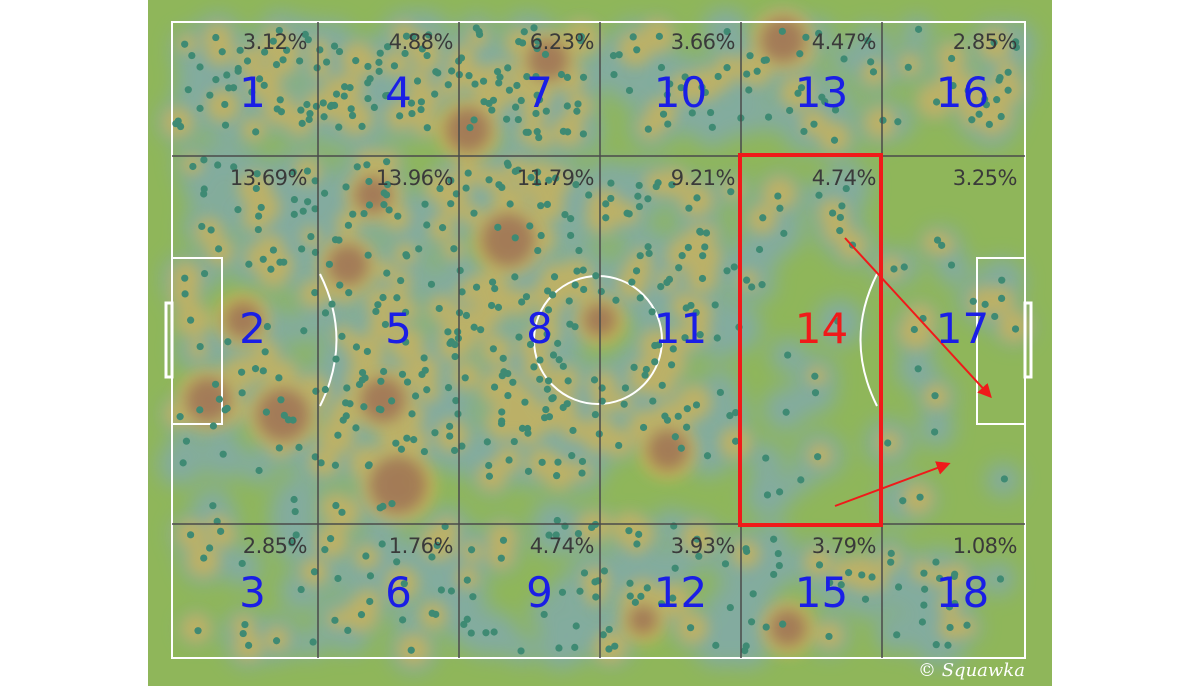 This screenshot has height=686, width=1200. Describe the element at coordinates (243, 320) in the screenshot. I see `heat-hot-blob` at that location.